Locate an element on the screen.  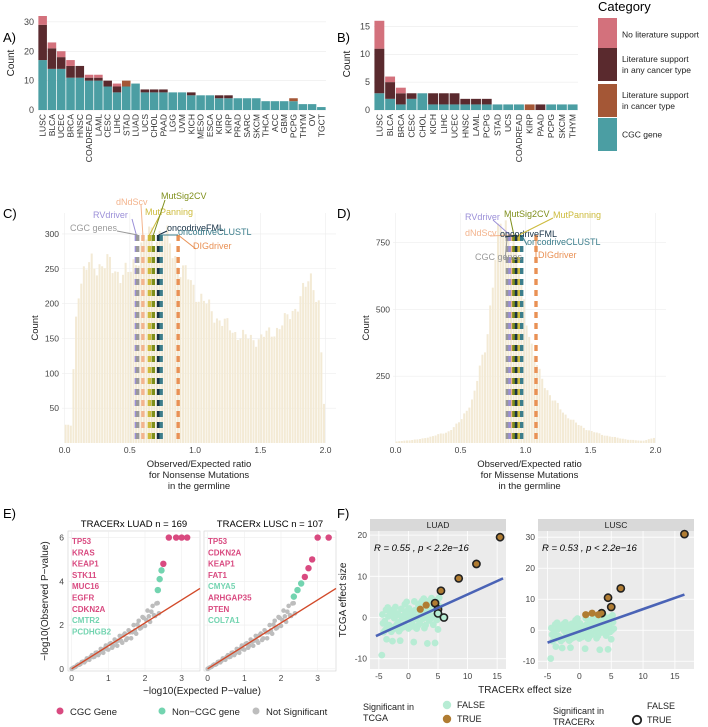
legend-title: Significant in is located at coordinates (388, 707).